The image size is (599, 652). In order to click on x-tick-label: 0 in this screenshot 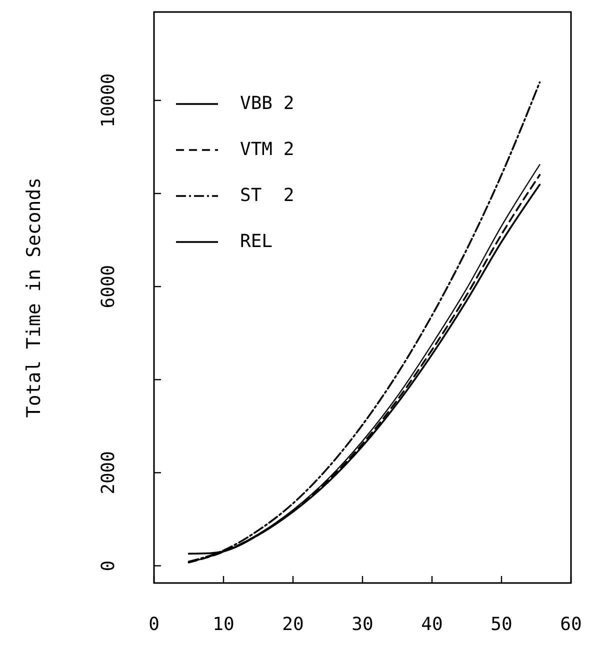, I will do `click(154, 624)`.